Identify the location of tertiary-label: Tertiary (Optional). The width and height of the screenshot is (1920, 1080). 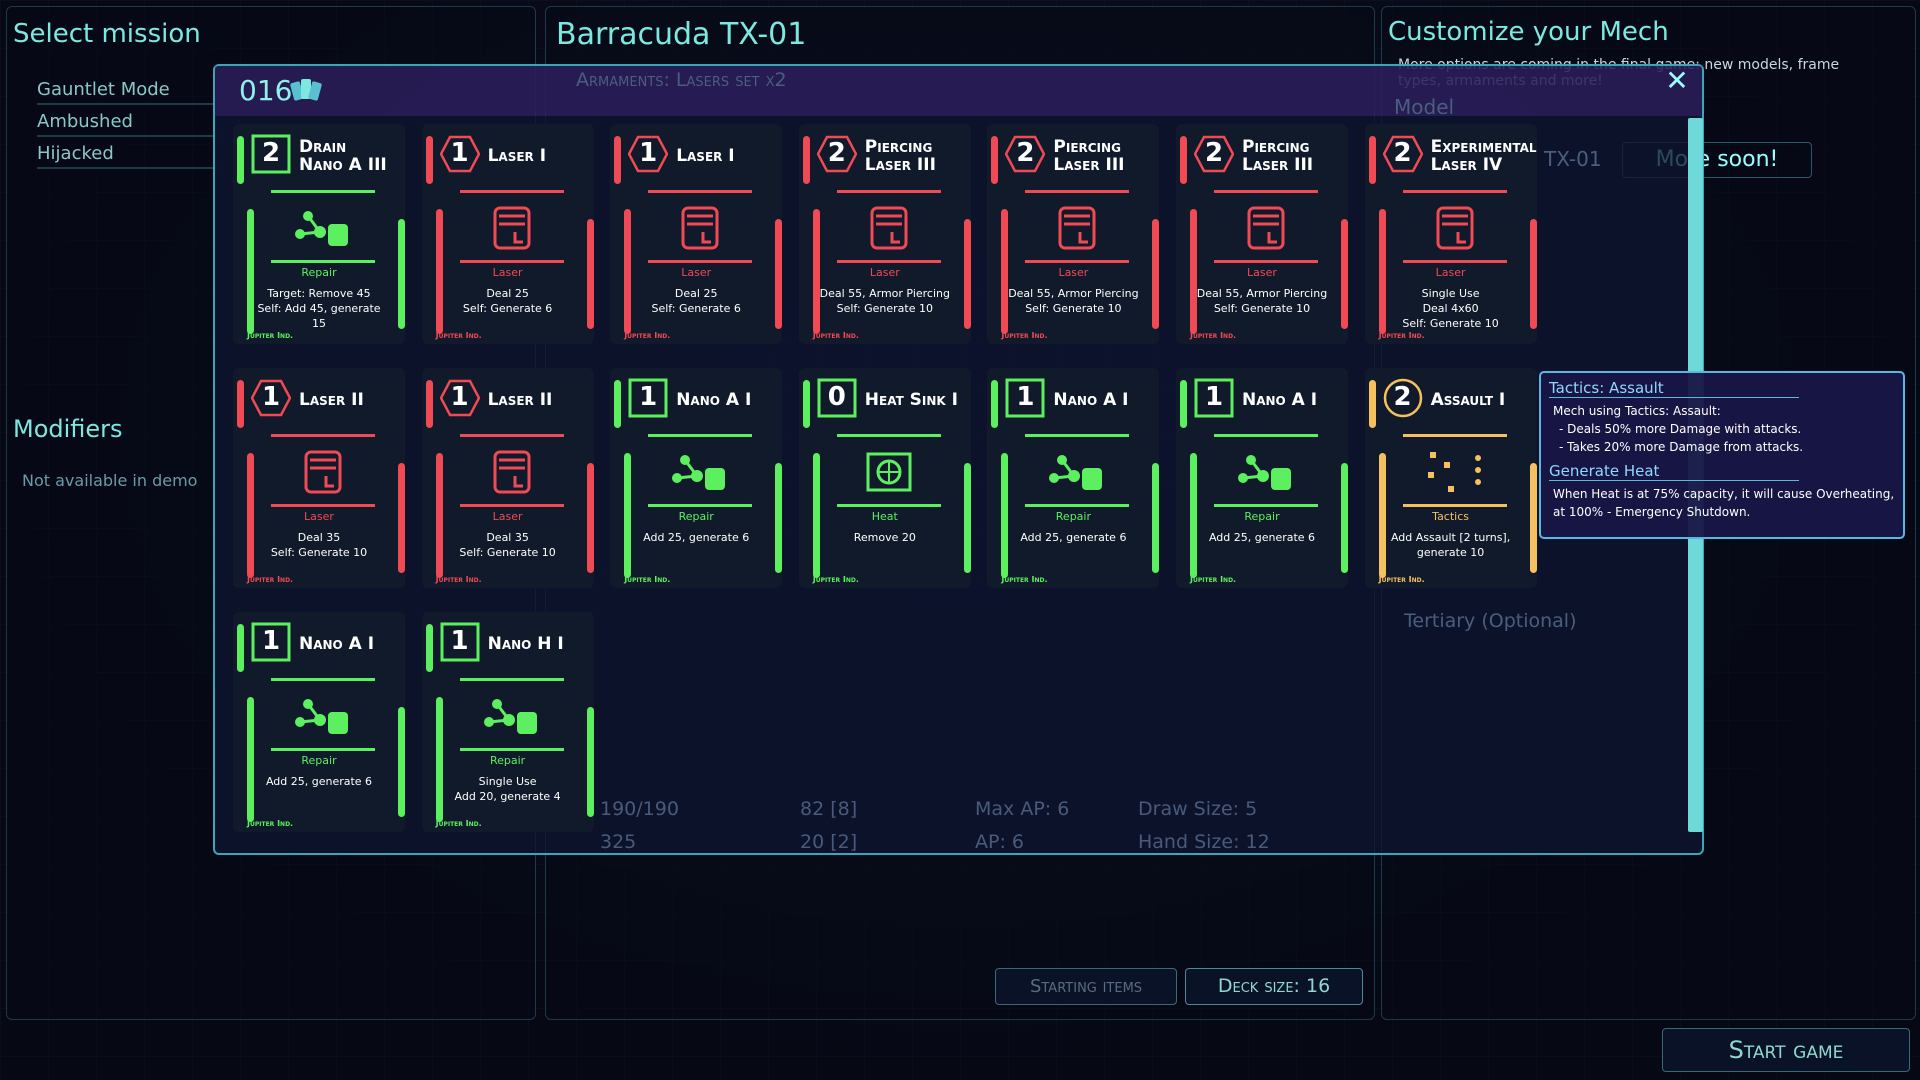
(1490, 621).